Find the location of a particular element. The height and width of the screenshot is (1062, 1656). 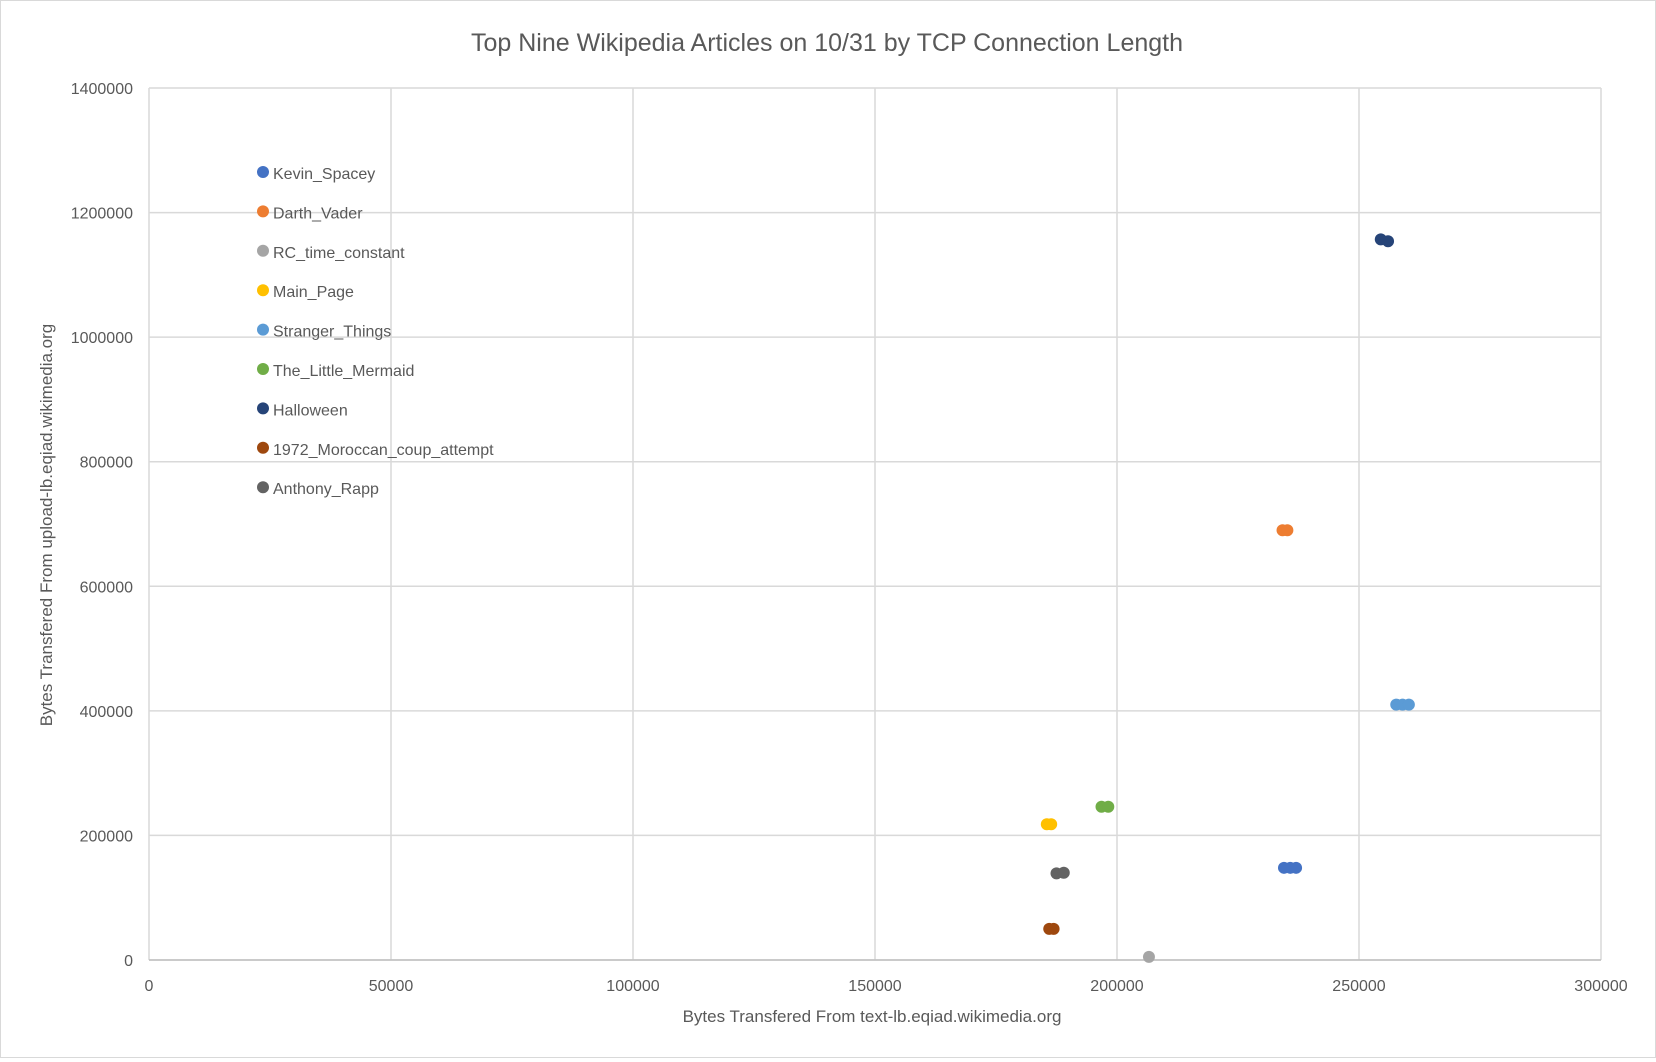

series-Stranger_Things is located at coordinates (1402, 704).